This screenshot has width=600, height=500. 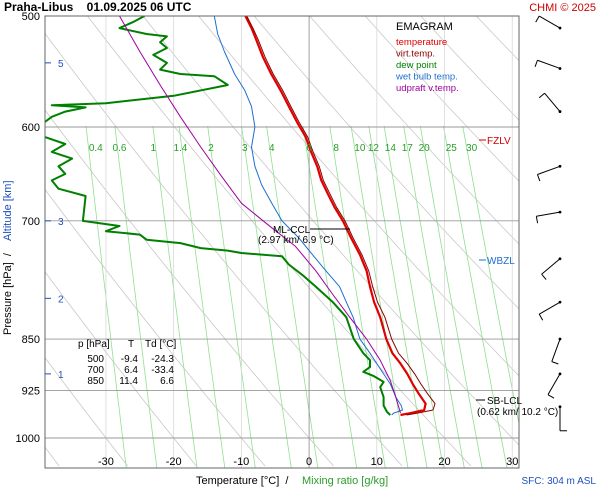 What do you see at coordinates (452, 148) in the screenshot?
I see `mixing-ratio-label: 25` at bounding box center [452, 148].